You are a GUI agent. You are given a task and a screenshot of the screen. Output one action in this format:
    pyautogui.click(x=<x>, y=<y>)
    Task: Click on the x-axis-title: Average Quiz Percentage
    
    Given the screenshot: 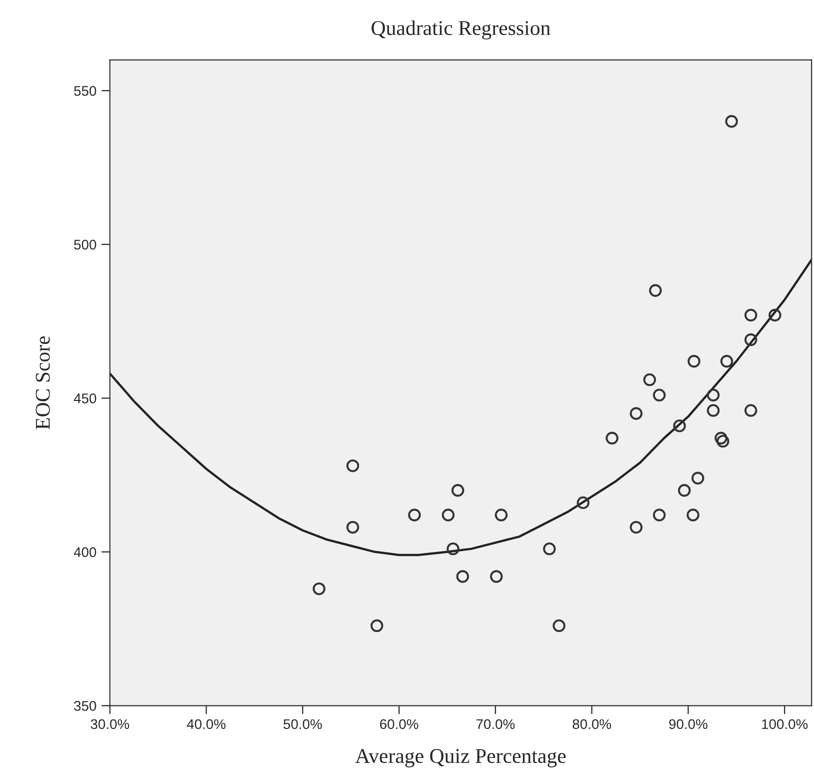 What is the action you would take?
    pyautogui.click(x=460, y=758)
    